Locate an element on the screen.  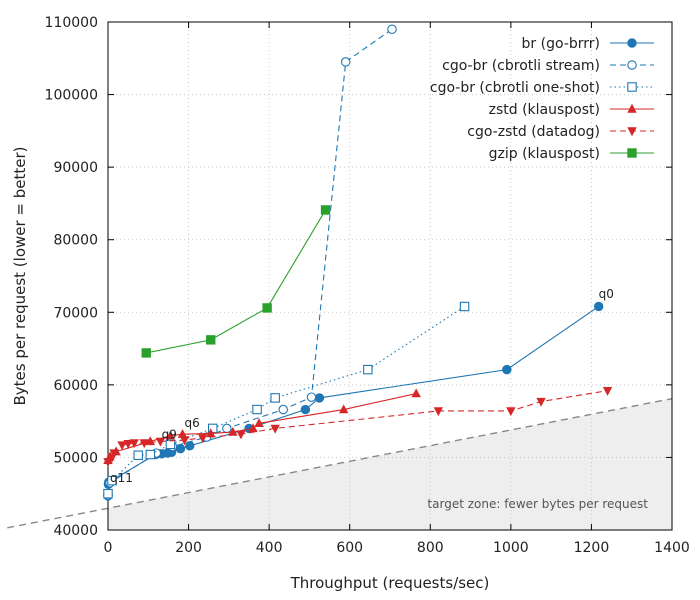
legend-label: br (go-brrr) is located at coordinates (561, 44).